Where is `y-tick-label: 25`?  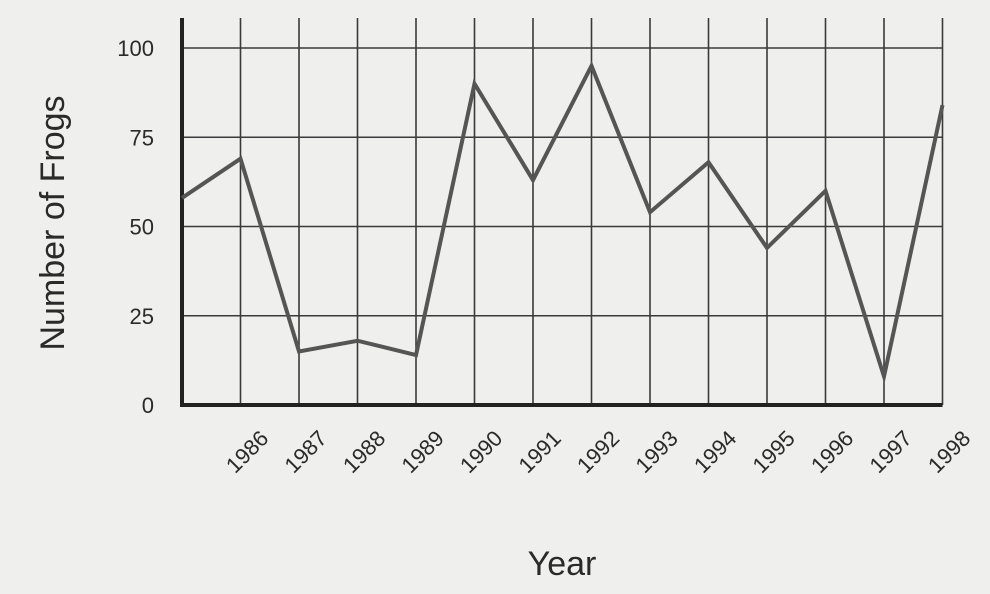
y-tick-label: 25 is located at coordinates (142, 316).